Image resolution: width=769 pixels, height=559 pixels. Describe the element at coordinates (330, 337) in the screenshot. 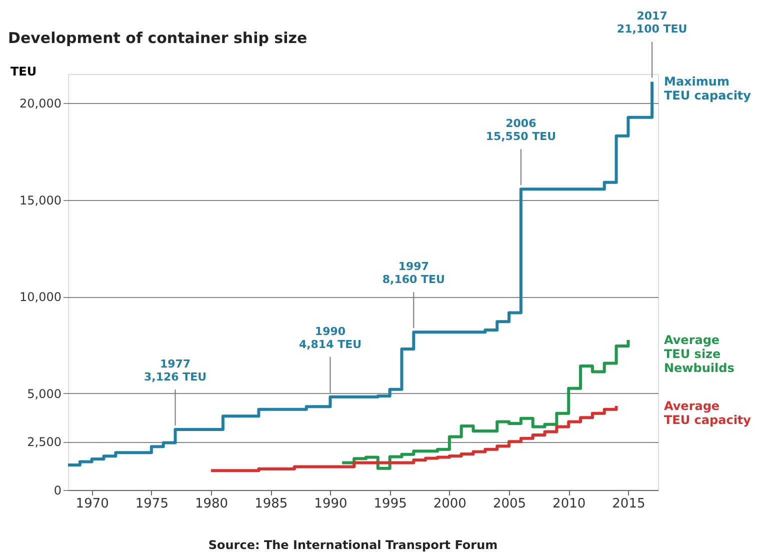

I see `annotation: 1990 4,814 TEU` at that location.